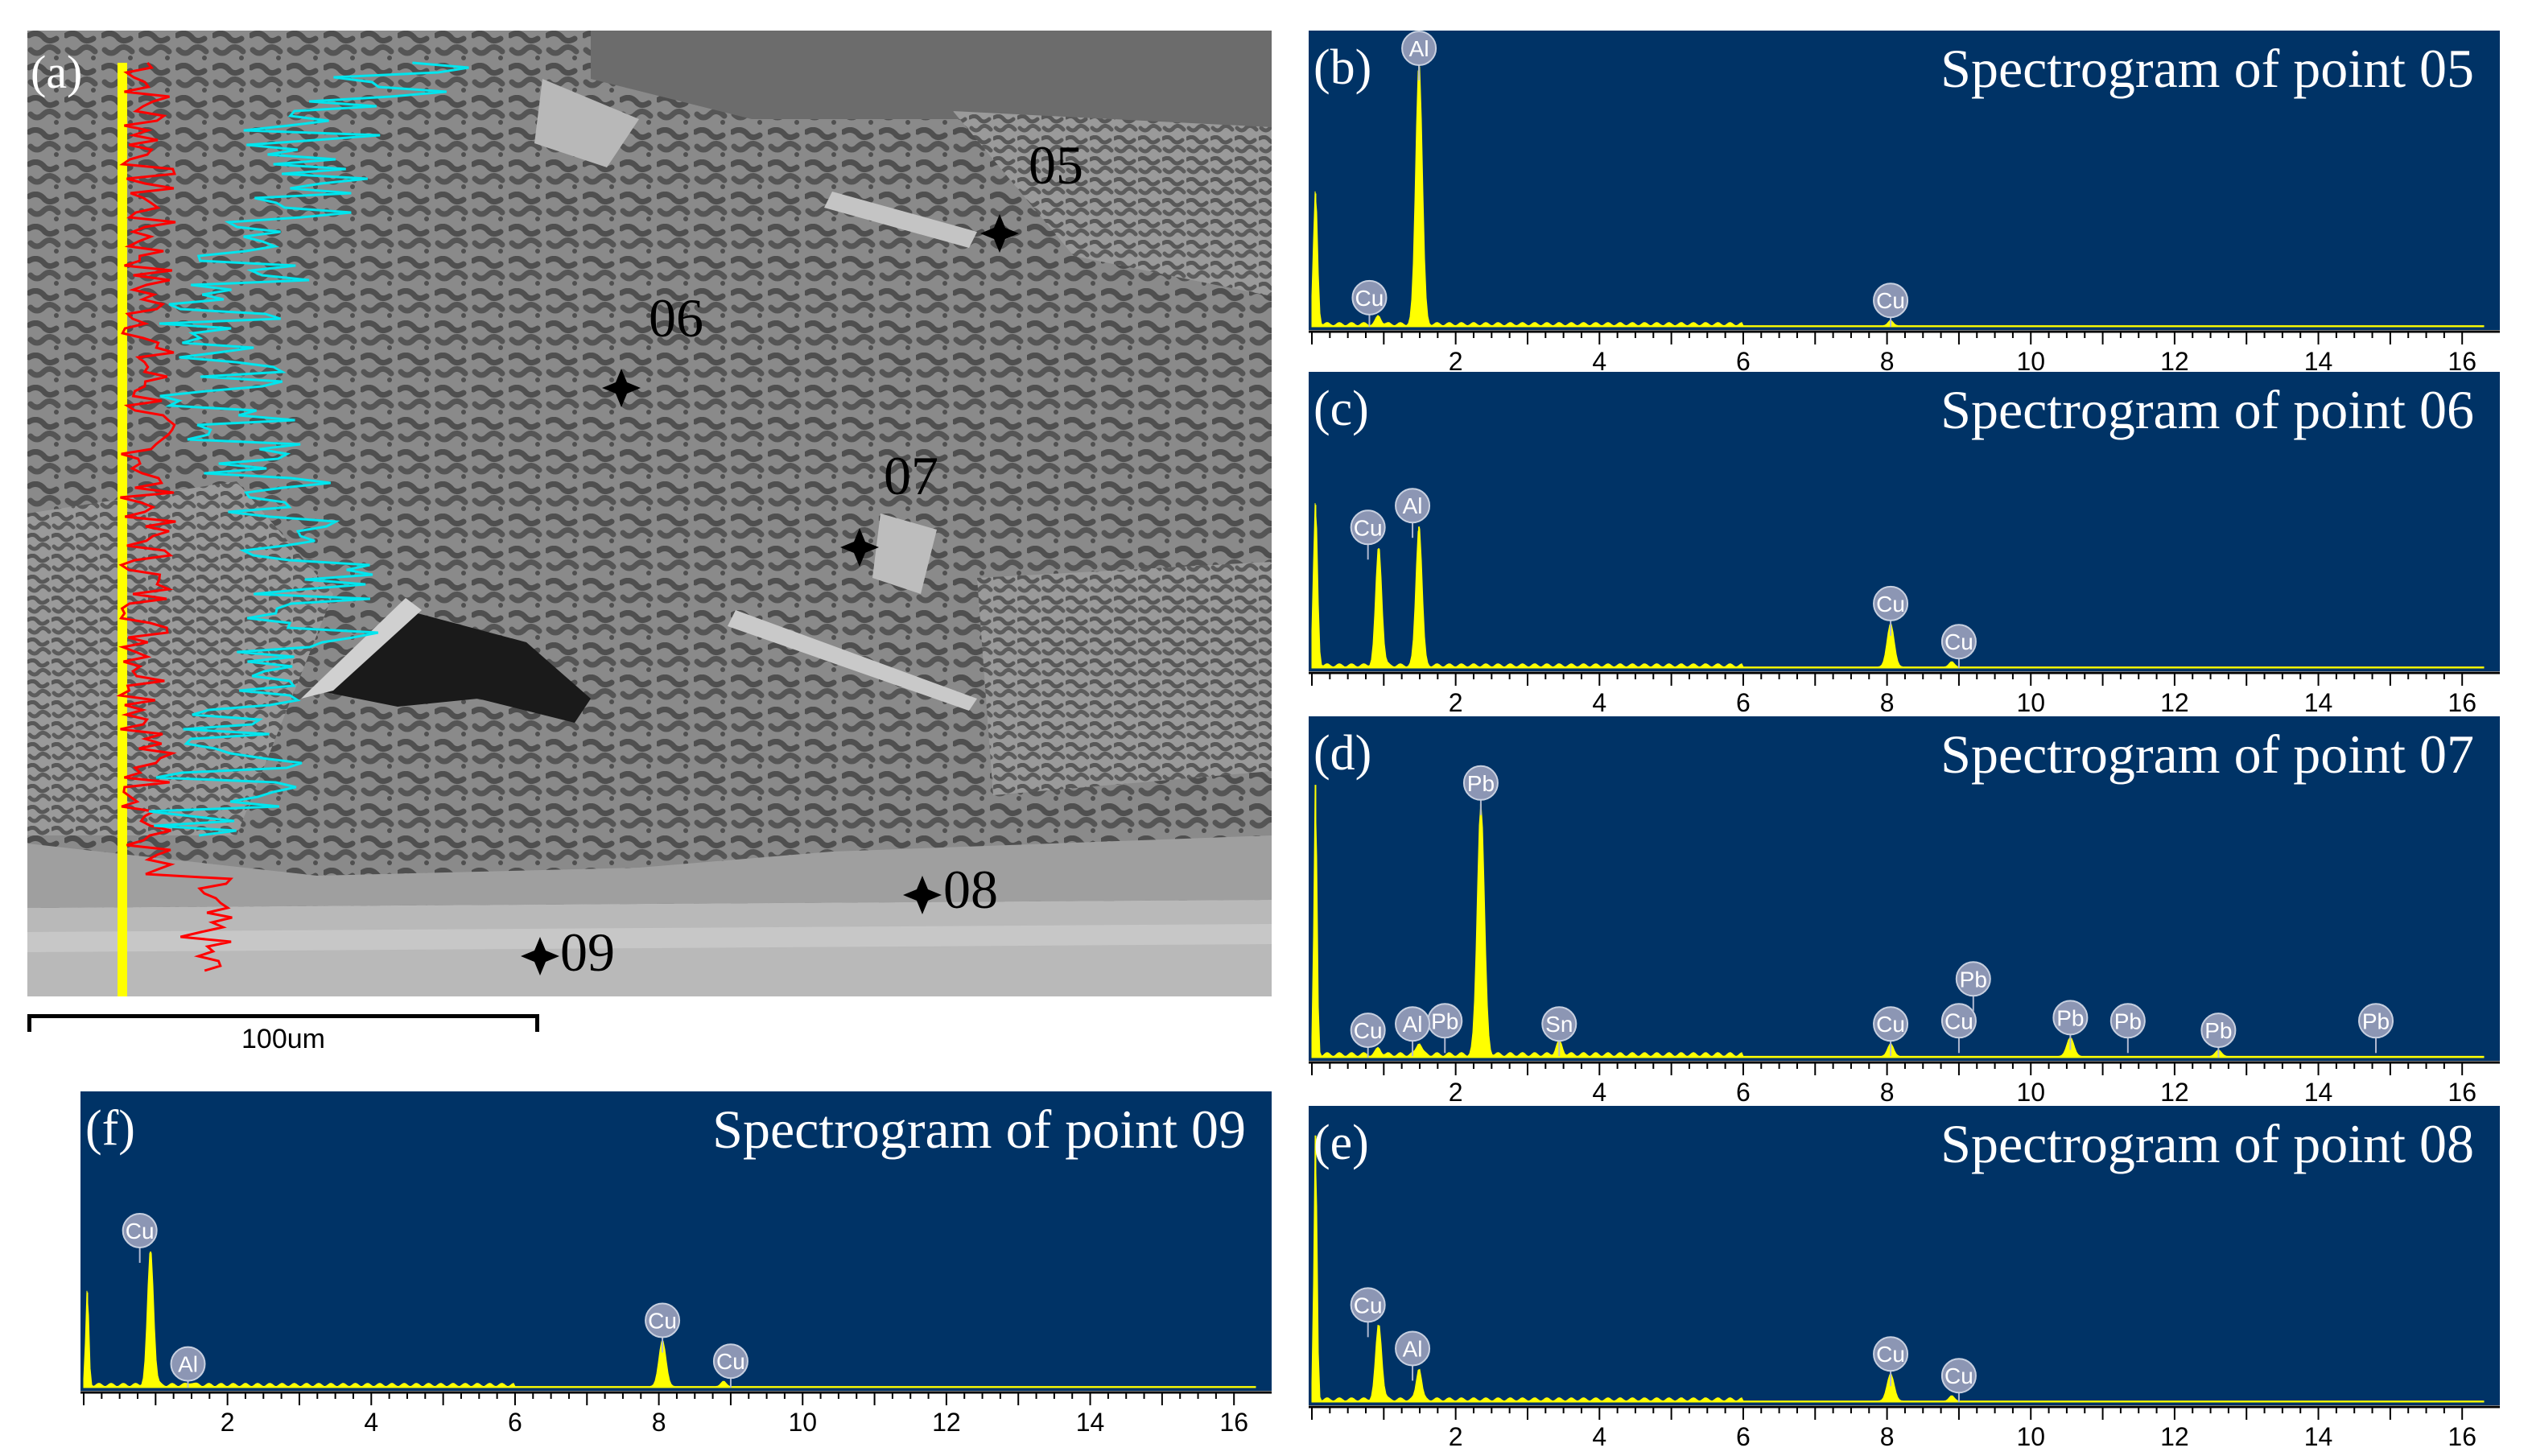 Image resolution: width=2528 pixels, height=1456 pixels. What do you see at coordinates (1342, 67) in the screenshot?
I see `spectrum-panel-label: (b)` at bounding box center [1342, 67].